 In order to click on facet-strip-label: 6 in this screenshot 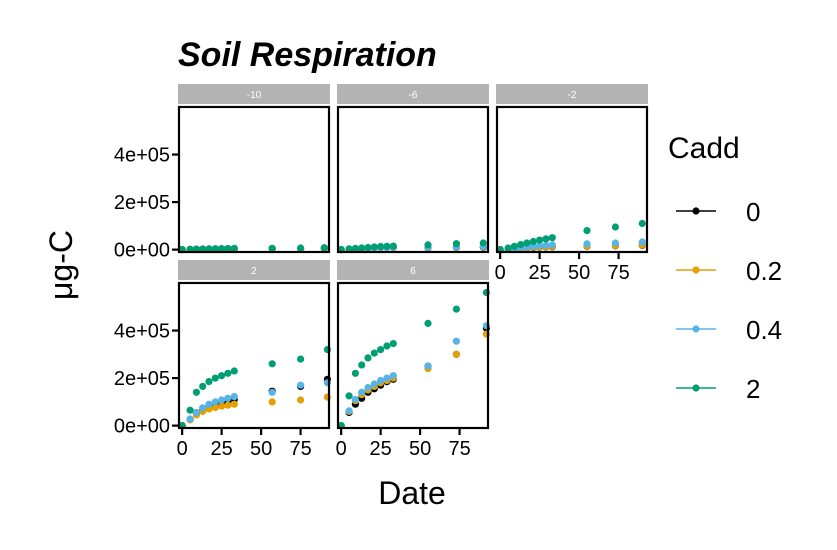, I will do `click(413, 271)`.